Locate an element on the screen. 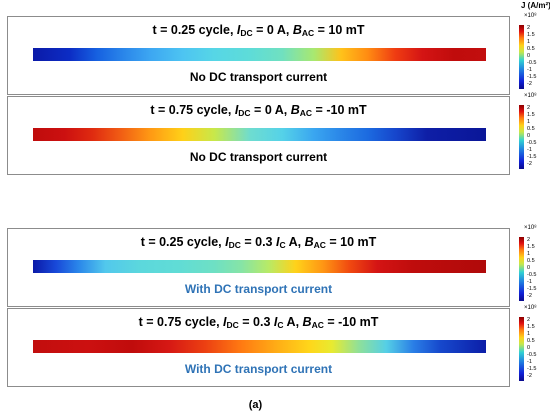 The width and height of the screenshot is (550, 414). panel-title: t = 0.25 cycle, IDC = 0 A, BAC = 10 mT is located at coordinates (258, 30).